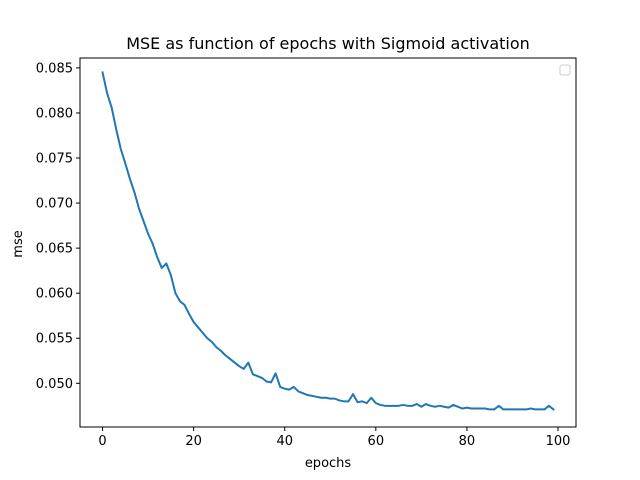 This screenshot has width=640, height=480. What do you see at coordinates (54, 204) in the screenshot?
I see `y-tick-label: 0.070` at bounding box center [54, 204].